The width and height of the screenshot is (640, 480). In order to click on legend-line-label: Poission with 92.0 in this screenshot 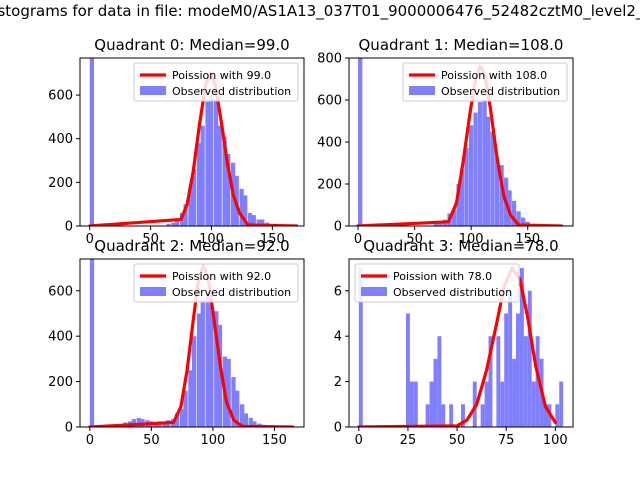, I will do `click(221, 276)`.